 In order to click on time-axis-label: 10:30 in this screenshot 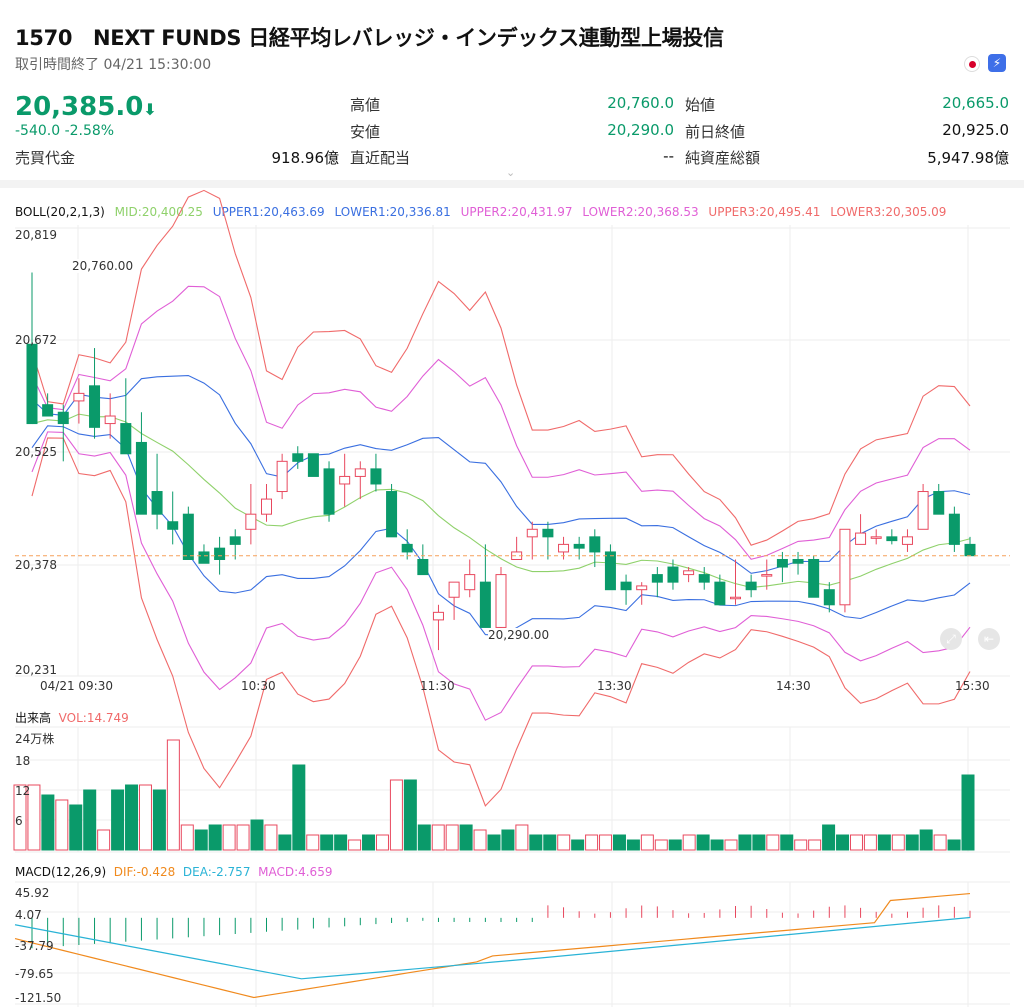, I will do `click(258, 686)`.